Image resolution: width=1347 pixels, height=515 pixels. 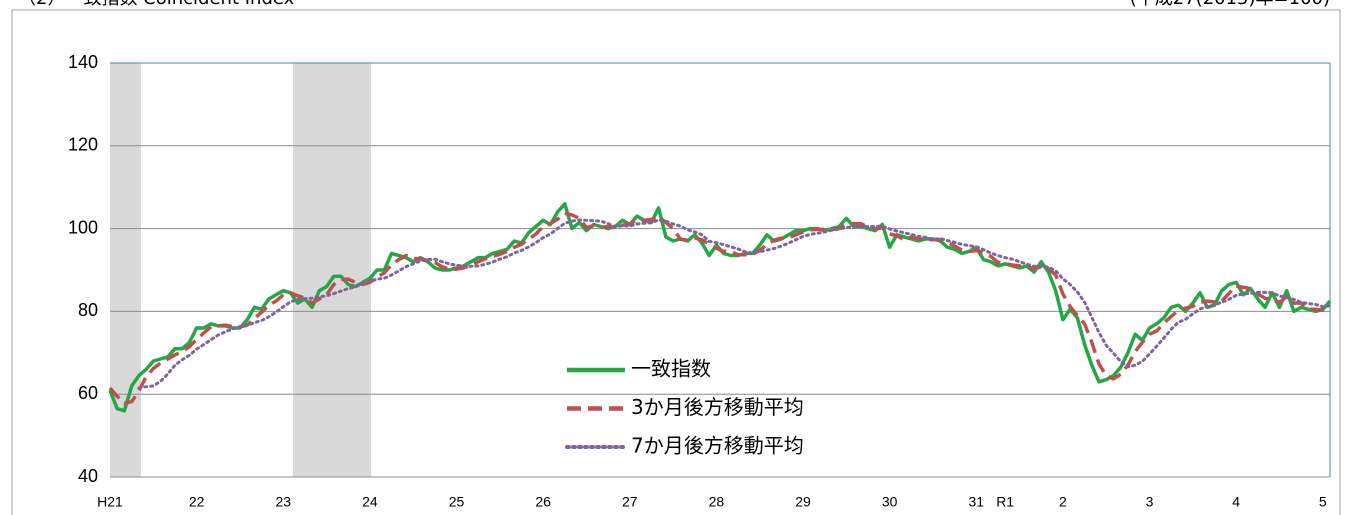 I want to click on x-tick-label: 27, so click(x=630, y=502).